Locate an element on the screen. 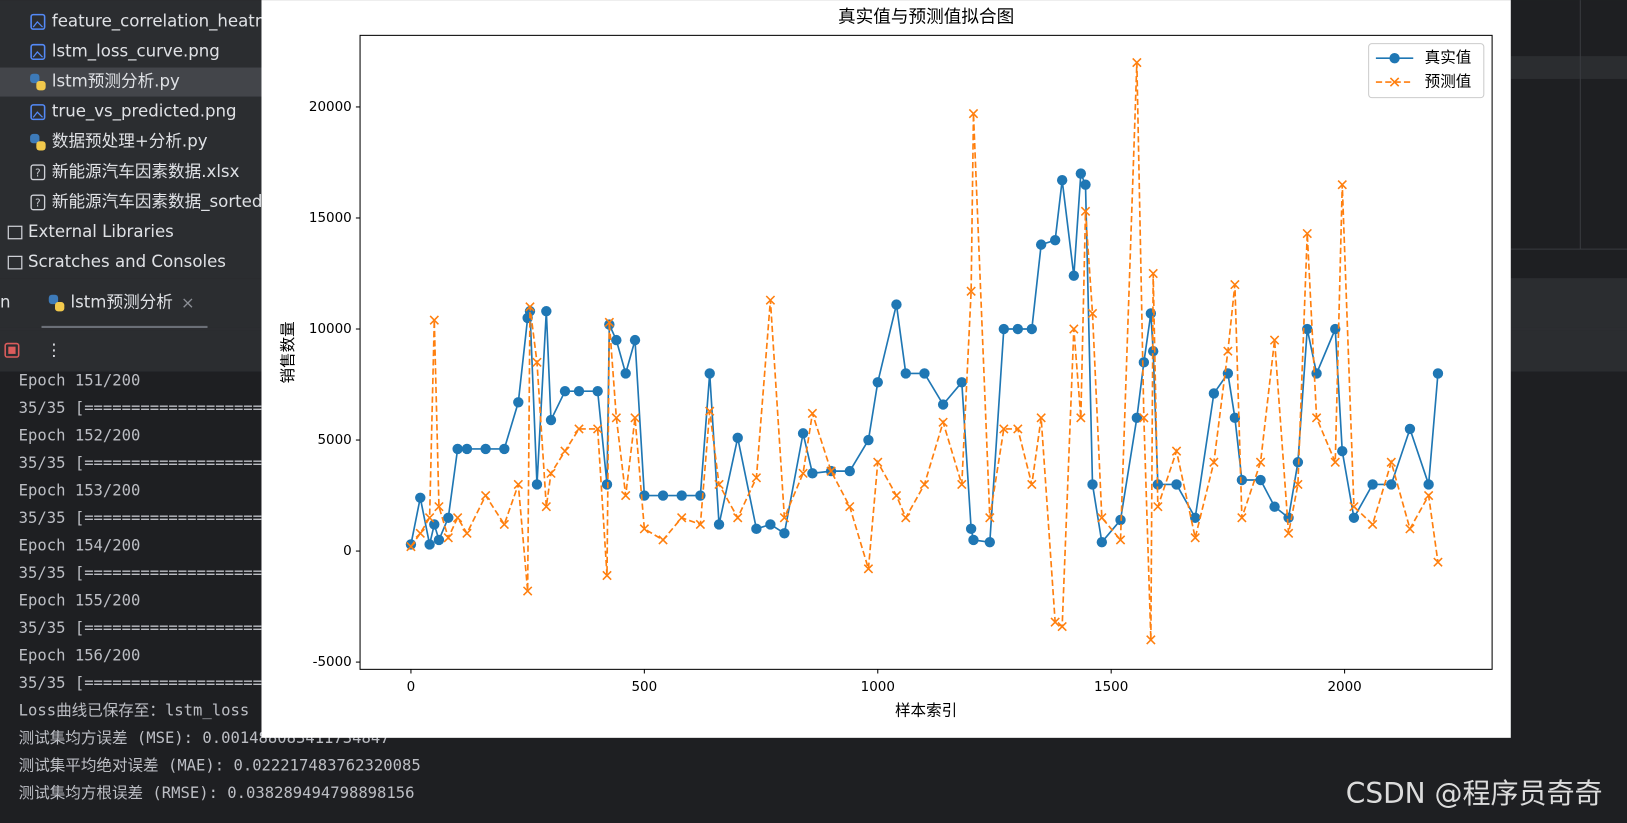  stop-button is located at coordinates (12, 350).